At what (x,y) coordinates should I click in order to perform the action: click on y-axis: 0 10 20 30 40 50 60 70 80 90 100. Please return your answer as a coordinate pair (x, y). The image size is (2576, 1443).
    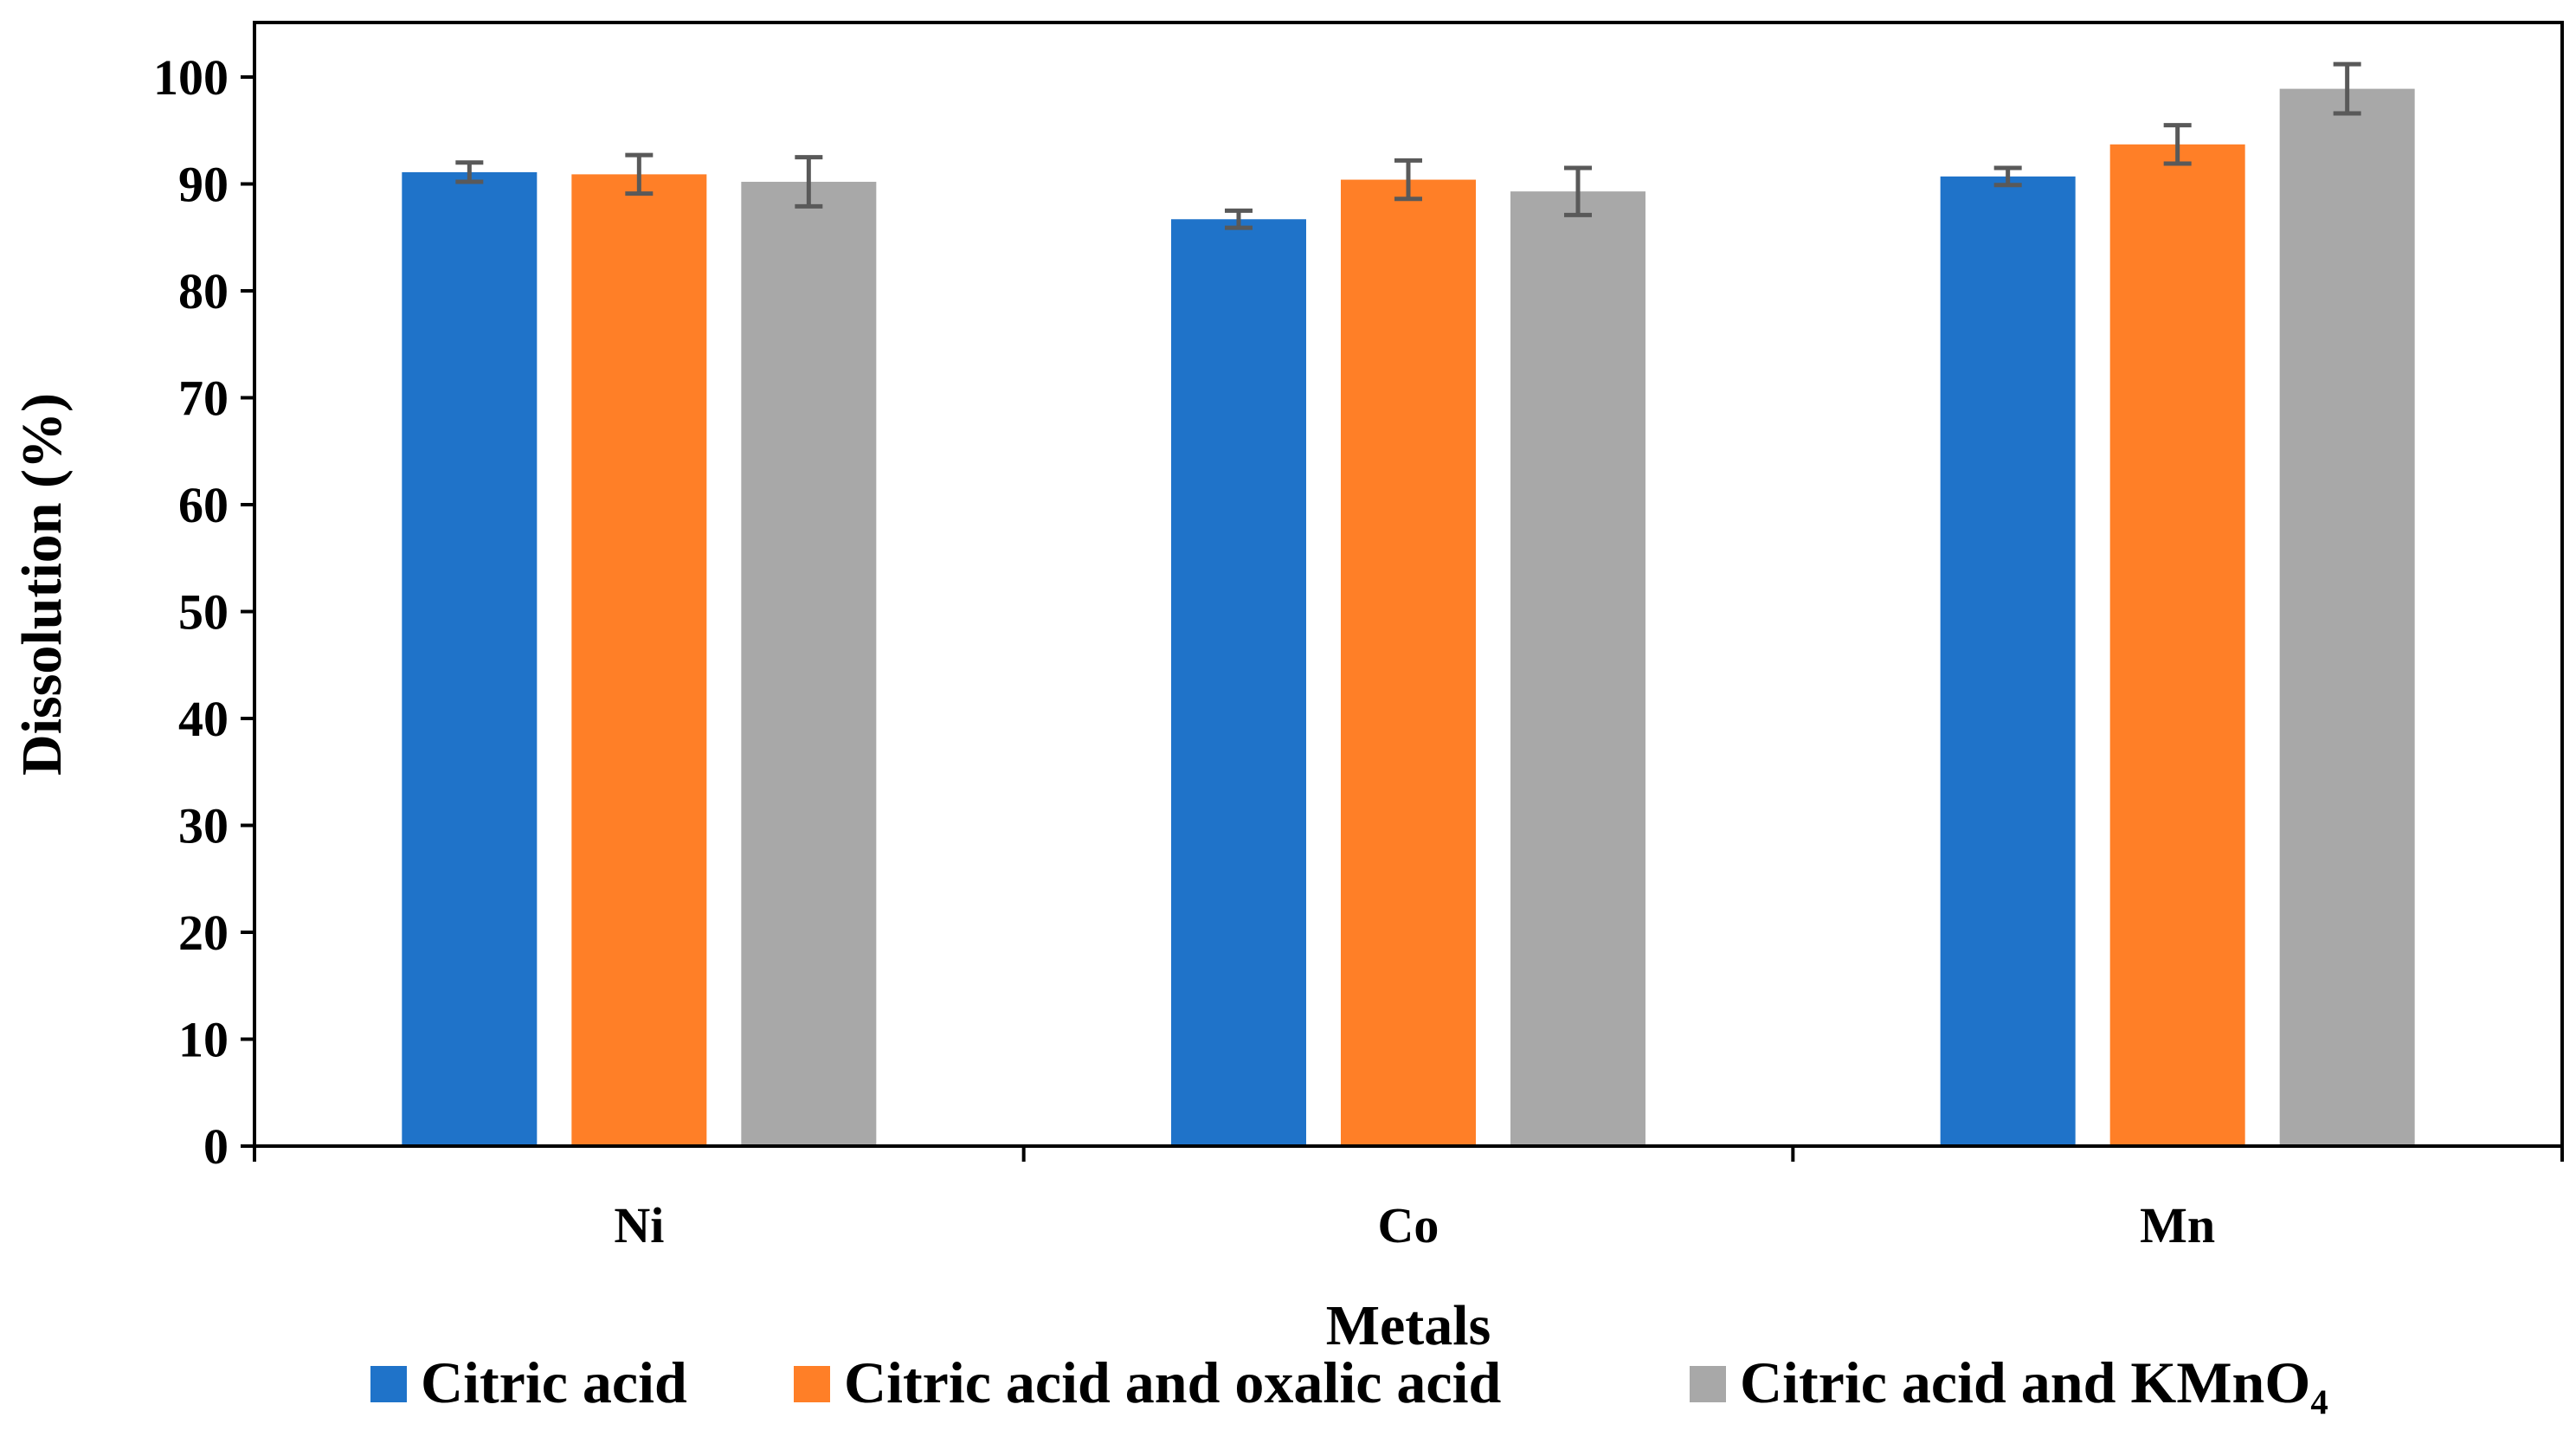
    Looking at the image, I should click on (203, 612).